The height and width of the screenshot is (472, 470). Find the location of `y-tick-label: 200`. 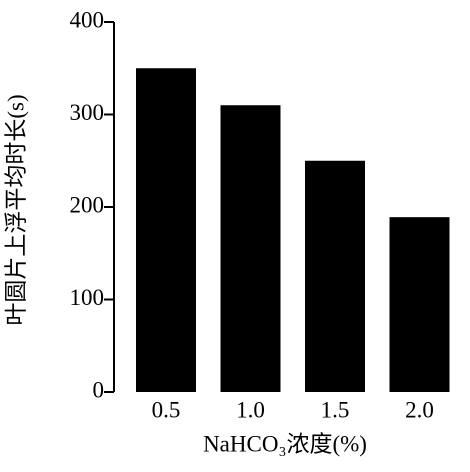

y-tick-label: 200 is located at coordinates (87, 204).